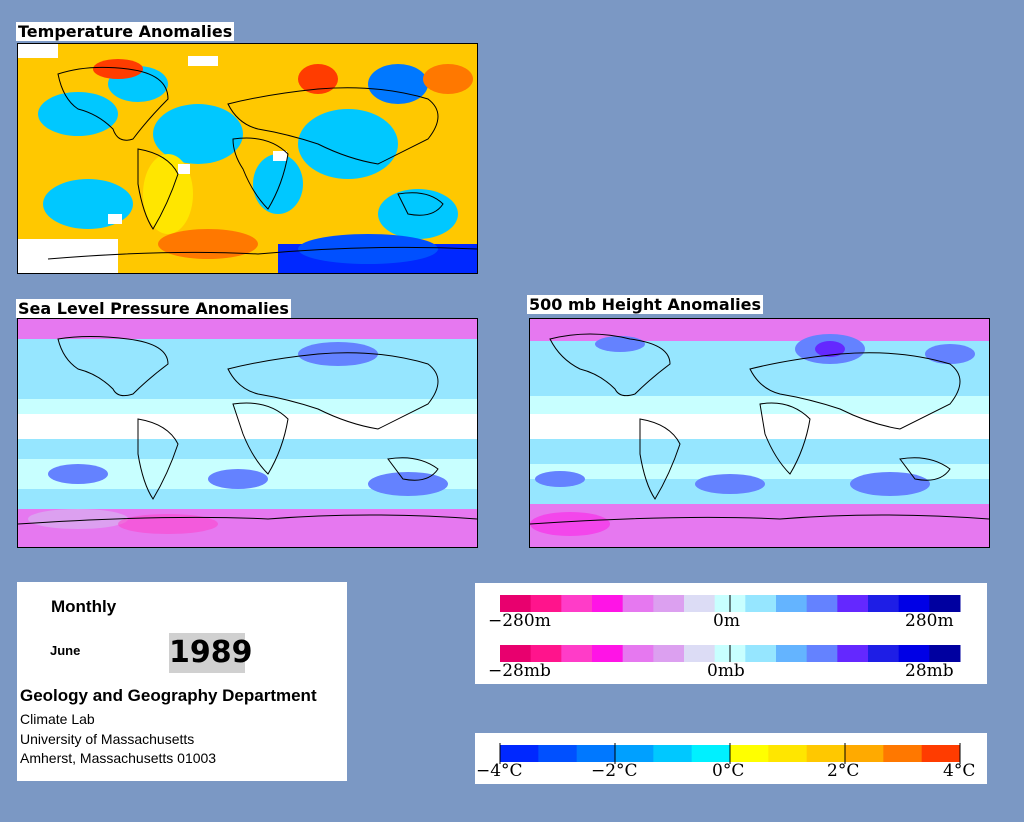 The image size is (1024, 822). What do you see at coordinates (929, 621) in the screenshot?
I see `height-max-label: 280m` at bounding box center [929, 621].